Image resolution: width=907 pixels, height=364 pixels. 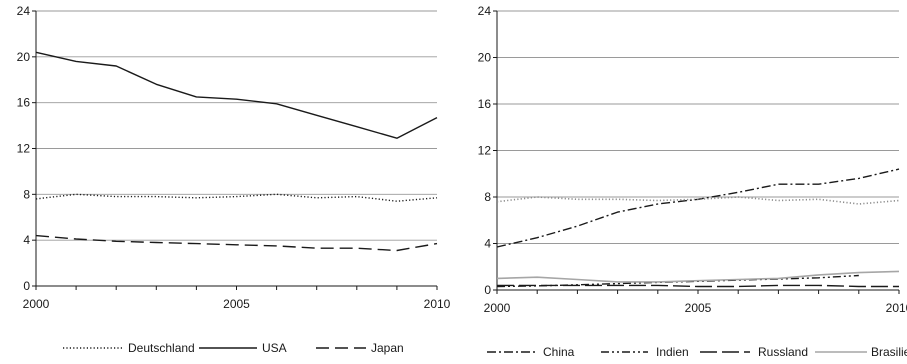 What do you see at coordinates (698, 286) in the screenshot?
I see `series-line-russland` at bounding box center [698, 286].